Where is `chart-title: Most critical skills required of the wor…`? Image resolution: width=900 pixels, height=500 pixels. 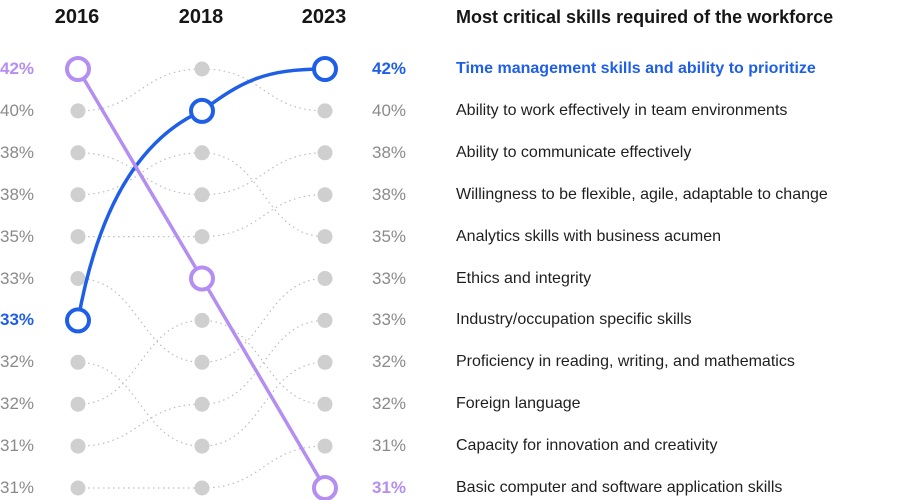
chart-title: Most critical skills required of the wor… is located at coordinates (645, 17).